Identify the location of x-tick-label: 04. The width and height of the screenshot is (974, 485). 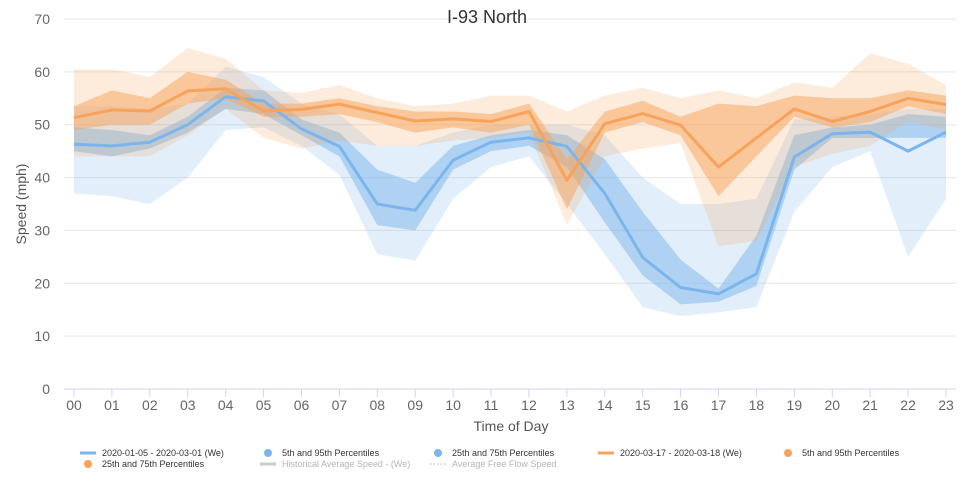
(226, 405).